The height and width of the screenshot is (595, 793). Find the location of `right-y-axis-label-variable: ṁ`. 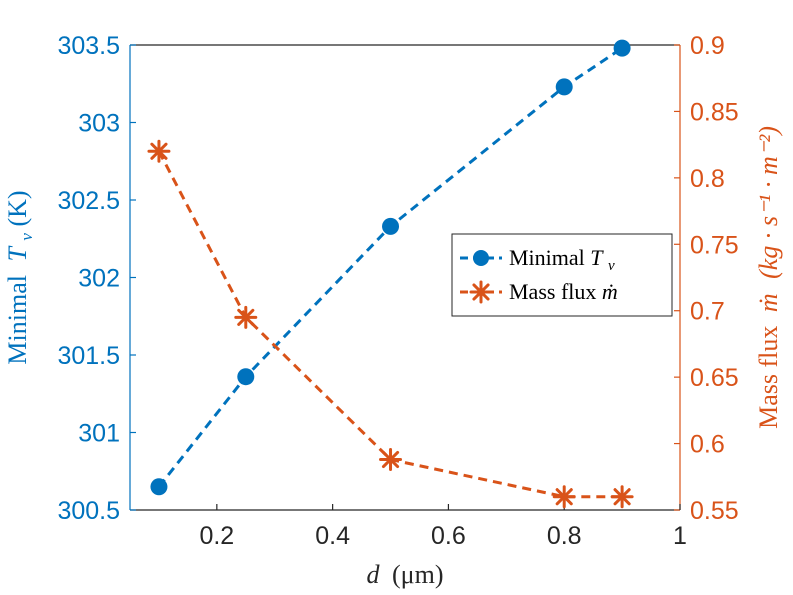

right-y-axis-label-variable: ṁ is located at coordinates (768, 302).